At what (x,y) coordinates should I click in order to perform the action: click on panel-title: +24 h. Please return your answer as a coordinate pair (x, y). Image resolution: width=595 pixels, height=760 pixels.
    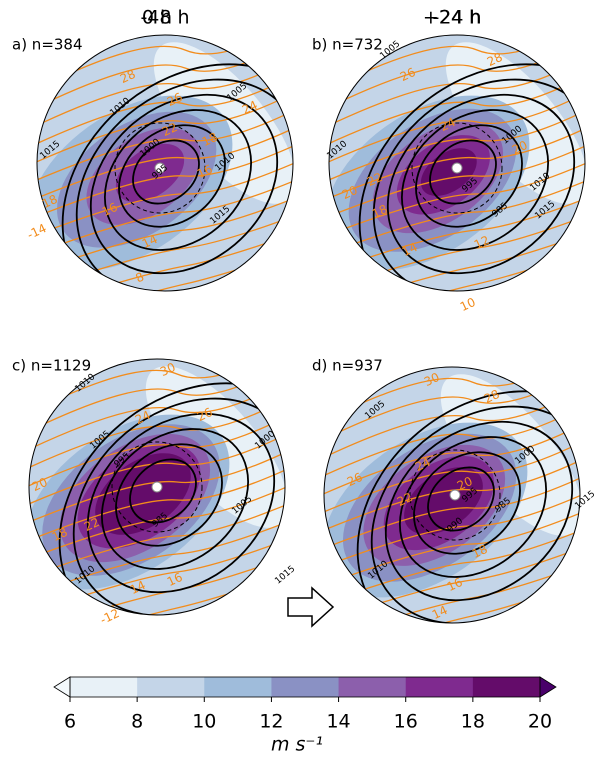
    Looking at the image, I should click on (452, 18).